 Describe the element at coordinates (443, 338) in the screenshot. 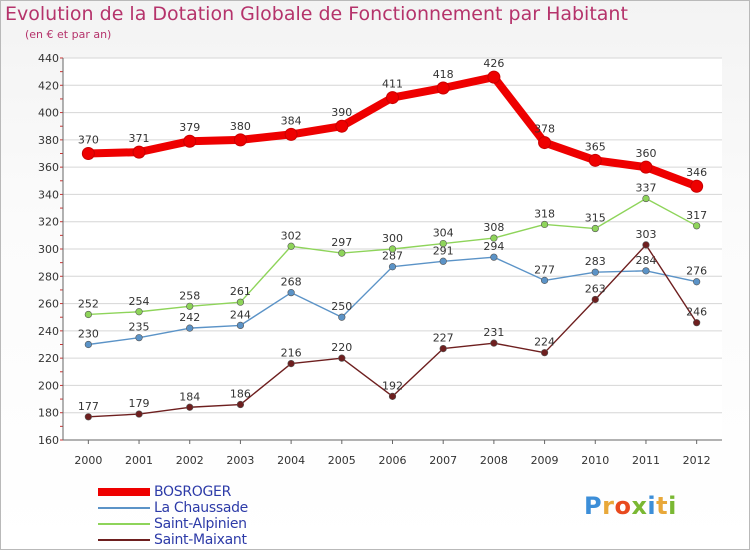

I see `data-label-saint-maixant: 227` at that location.